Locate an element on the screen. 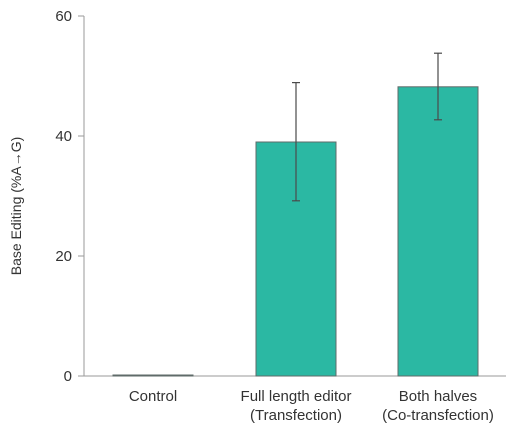  error-bars-group is located at coordinates (367, 127).